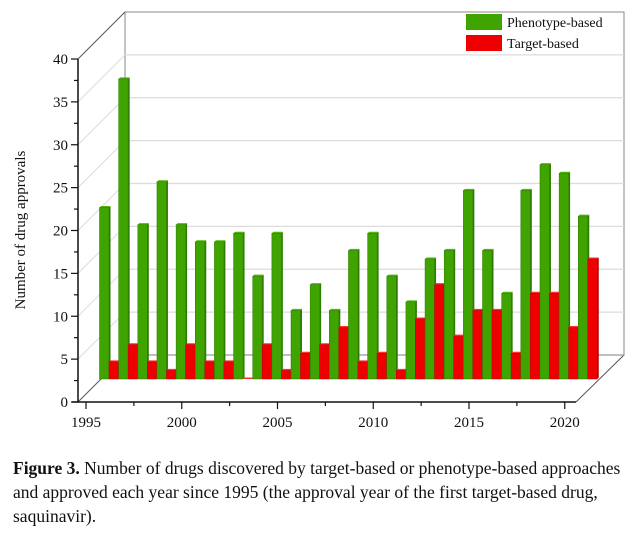 The image size is (640, 538). What do you see at coordinates (65, 403) in the screenshot?
I see `y-tick-label: 0` at bounding box center [65, 403].